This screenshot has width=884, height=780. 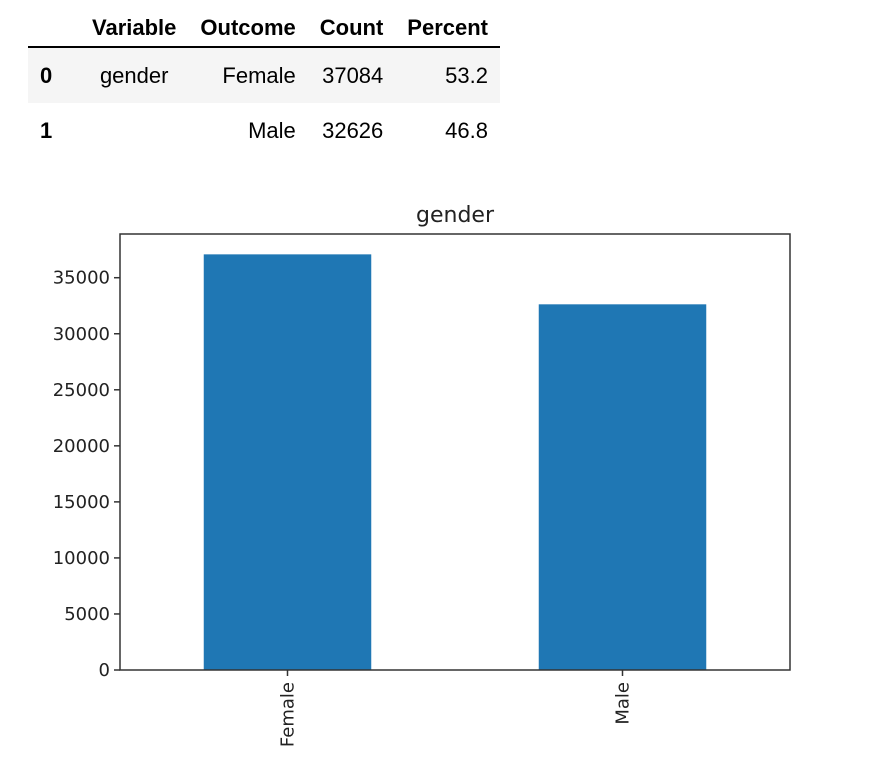 I want to click on x-axis: Female Male, so click(x=456, y=708).